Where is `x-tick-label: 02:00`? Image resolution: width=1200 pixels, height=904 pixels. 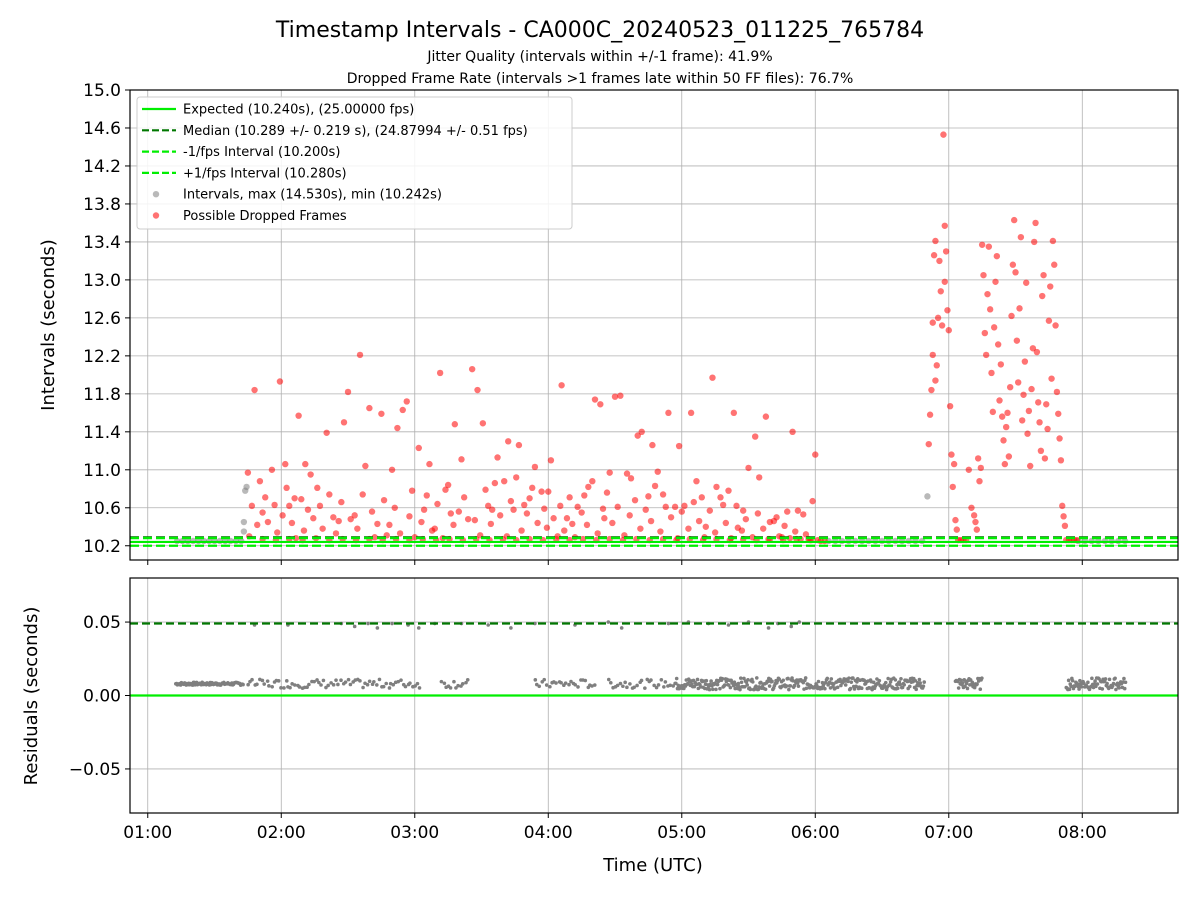
x-tick-label: 02:00 is located at coordinates (281, 833).